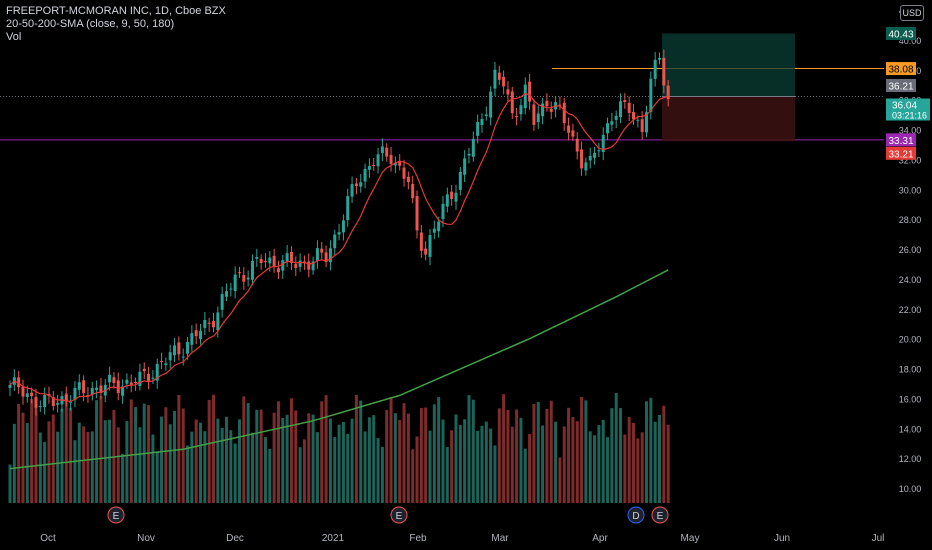  I want to click on line-price-label-38-08-bg, so click(901, 69).